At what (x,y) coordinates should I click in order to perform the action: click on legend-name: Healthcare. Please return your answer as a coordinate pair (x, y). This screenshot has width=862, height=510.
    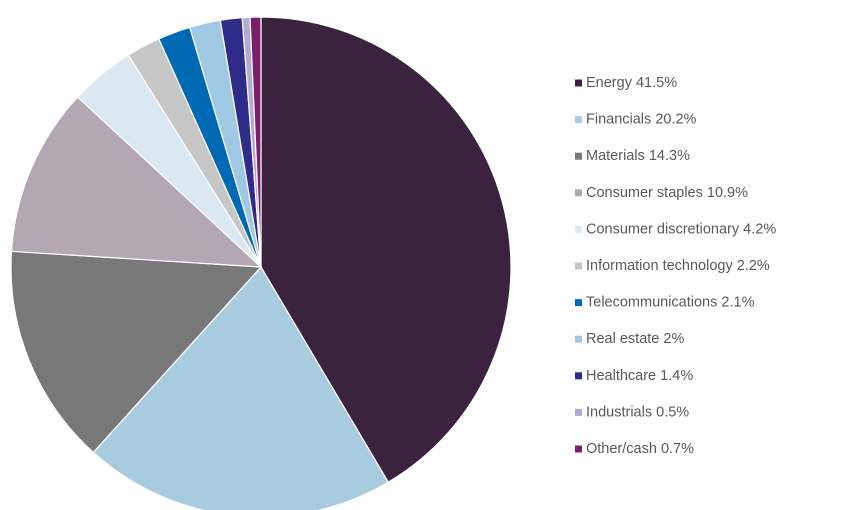
    Looking at the image, I should click on (621, 376).